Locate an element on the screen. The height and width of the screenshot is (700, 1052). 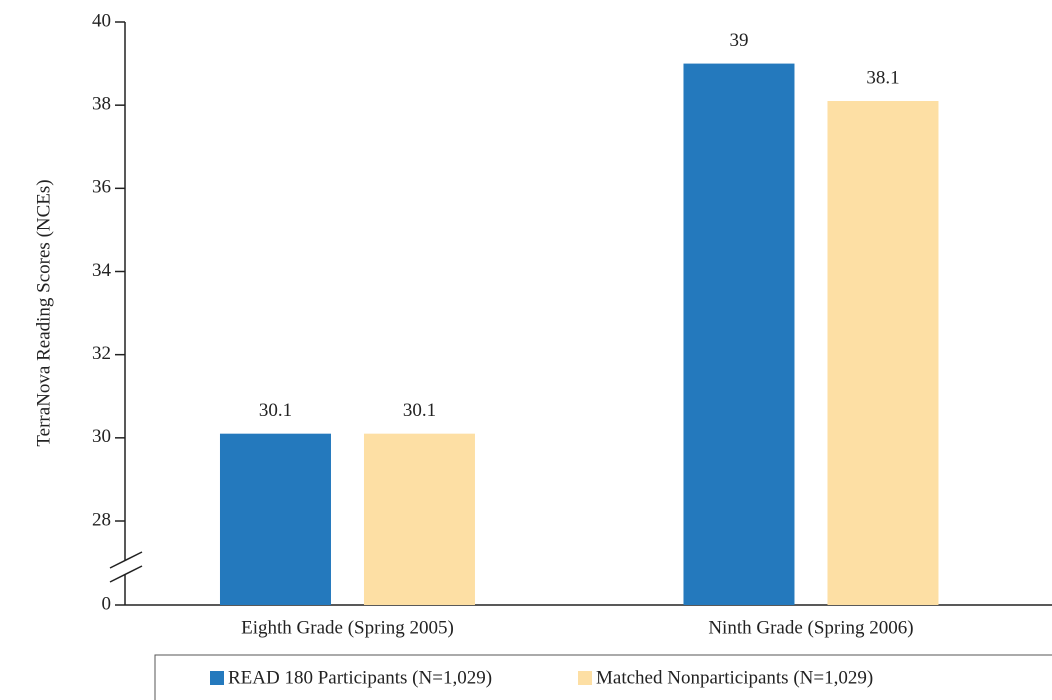
y-tick-label: 28 is located at coordinates (101, 519).